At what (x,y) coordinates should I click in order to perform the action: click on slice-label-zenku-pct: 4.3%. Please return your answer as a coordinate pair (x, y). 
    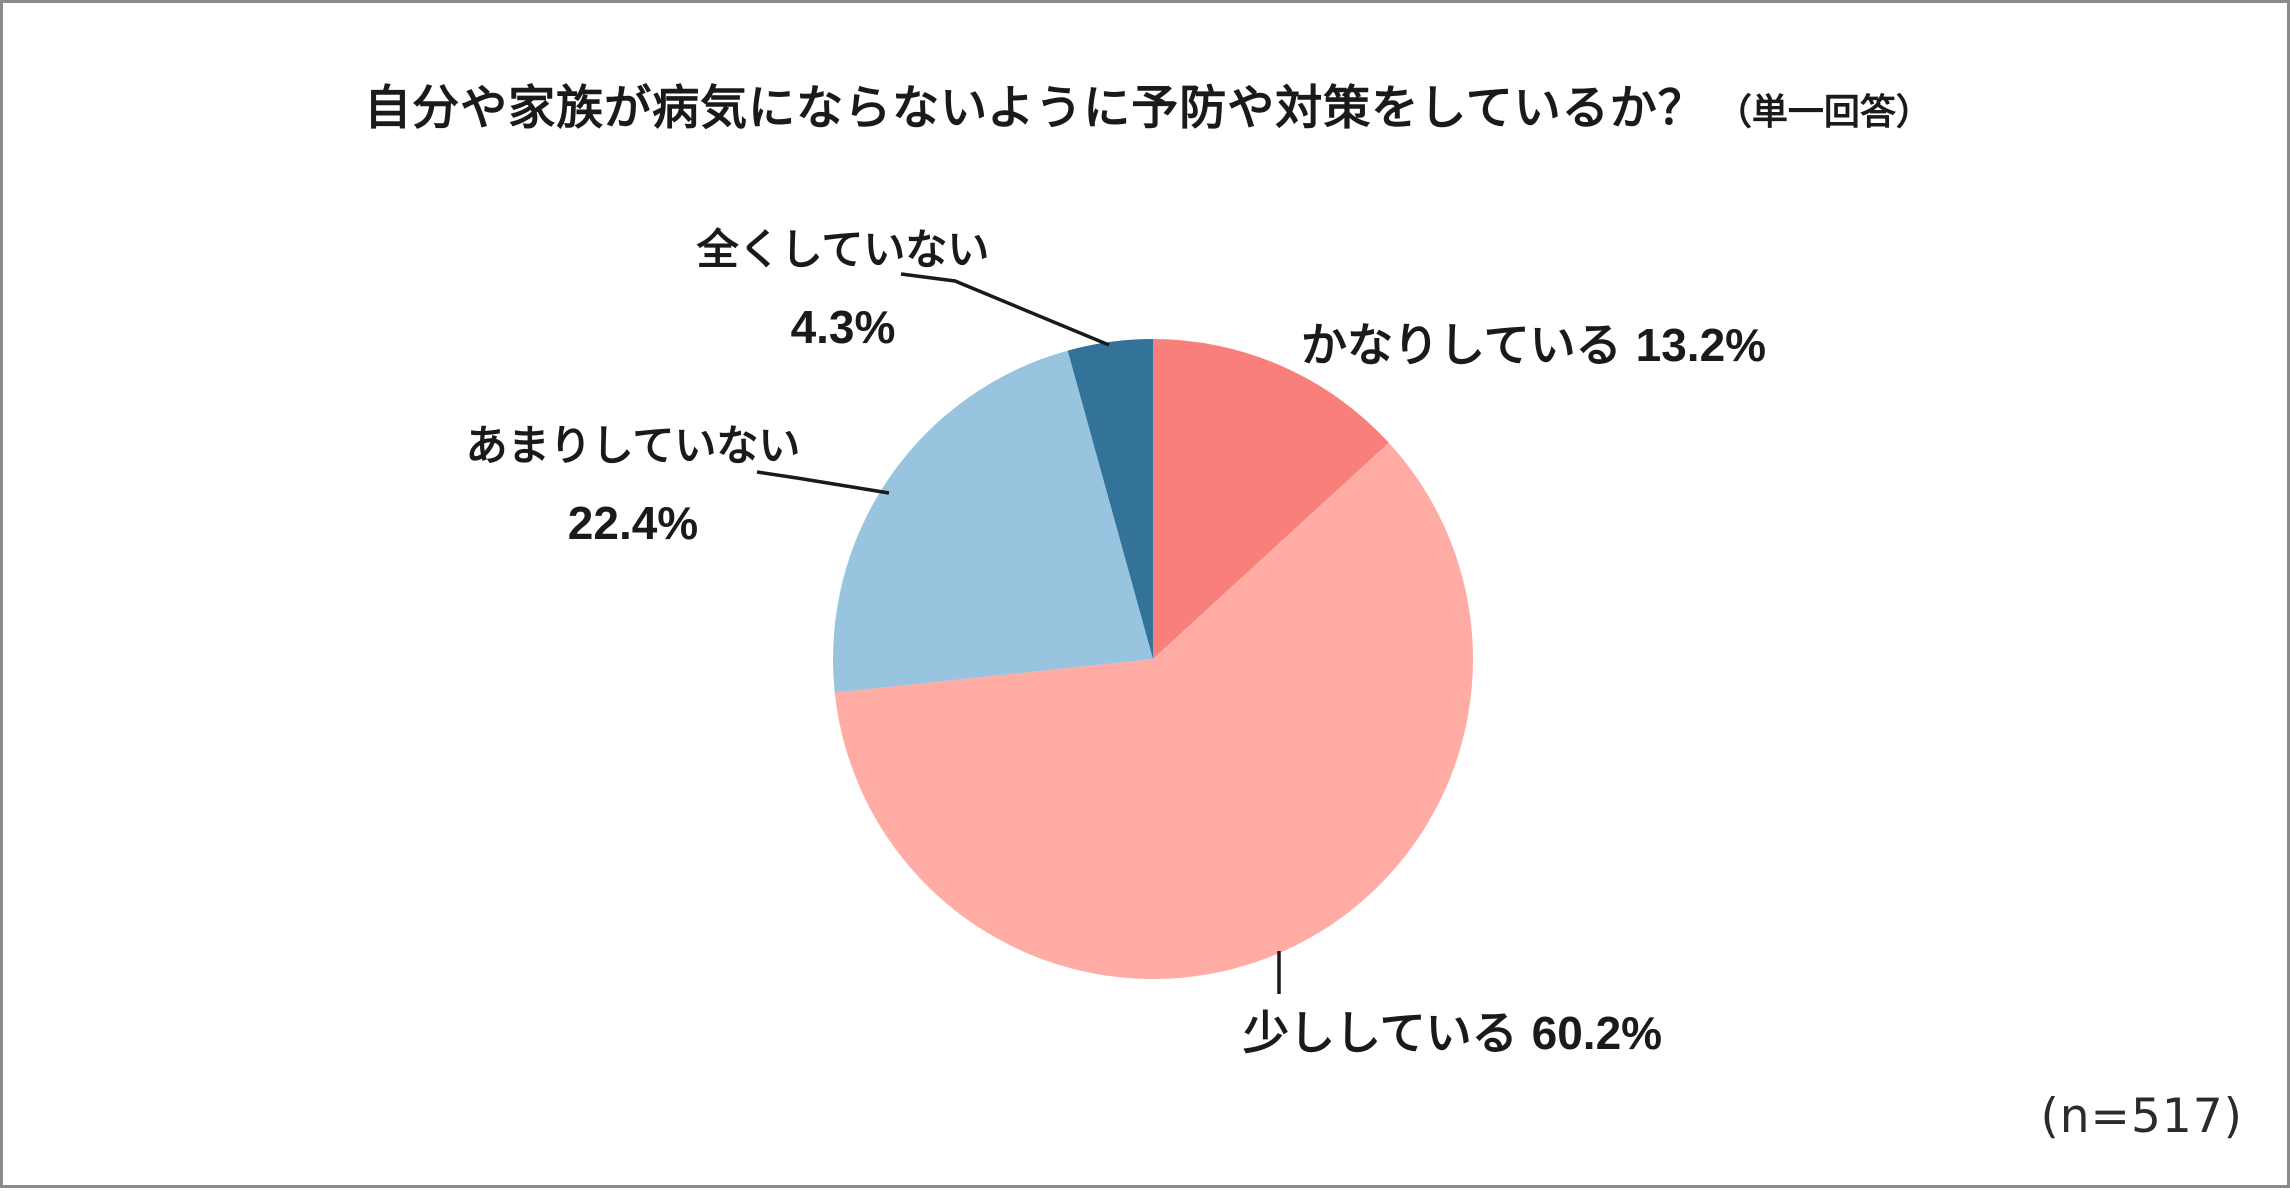
    Looking at the image, I should click on (843, 327).